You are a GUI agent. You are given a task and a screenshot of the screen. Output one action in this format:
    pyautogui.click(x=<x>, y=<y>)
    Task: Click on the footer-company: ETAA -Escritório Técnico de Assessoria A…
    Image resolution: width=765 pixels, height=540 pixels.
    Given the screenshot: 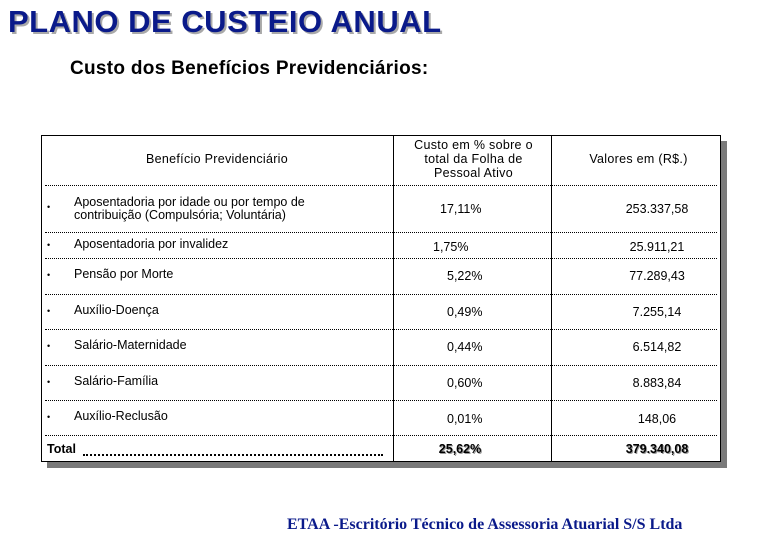 What is the action you would take?
    pyautogui.click(x=485, y=524)
    